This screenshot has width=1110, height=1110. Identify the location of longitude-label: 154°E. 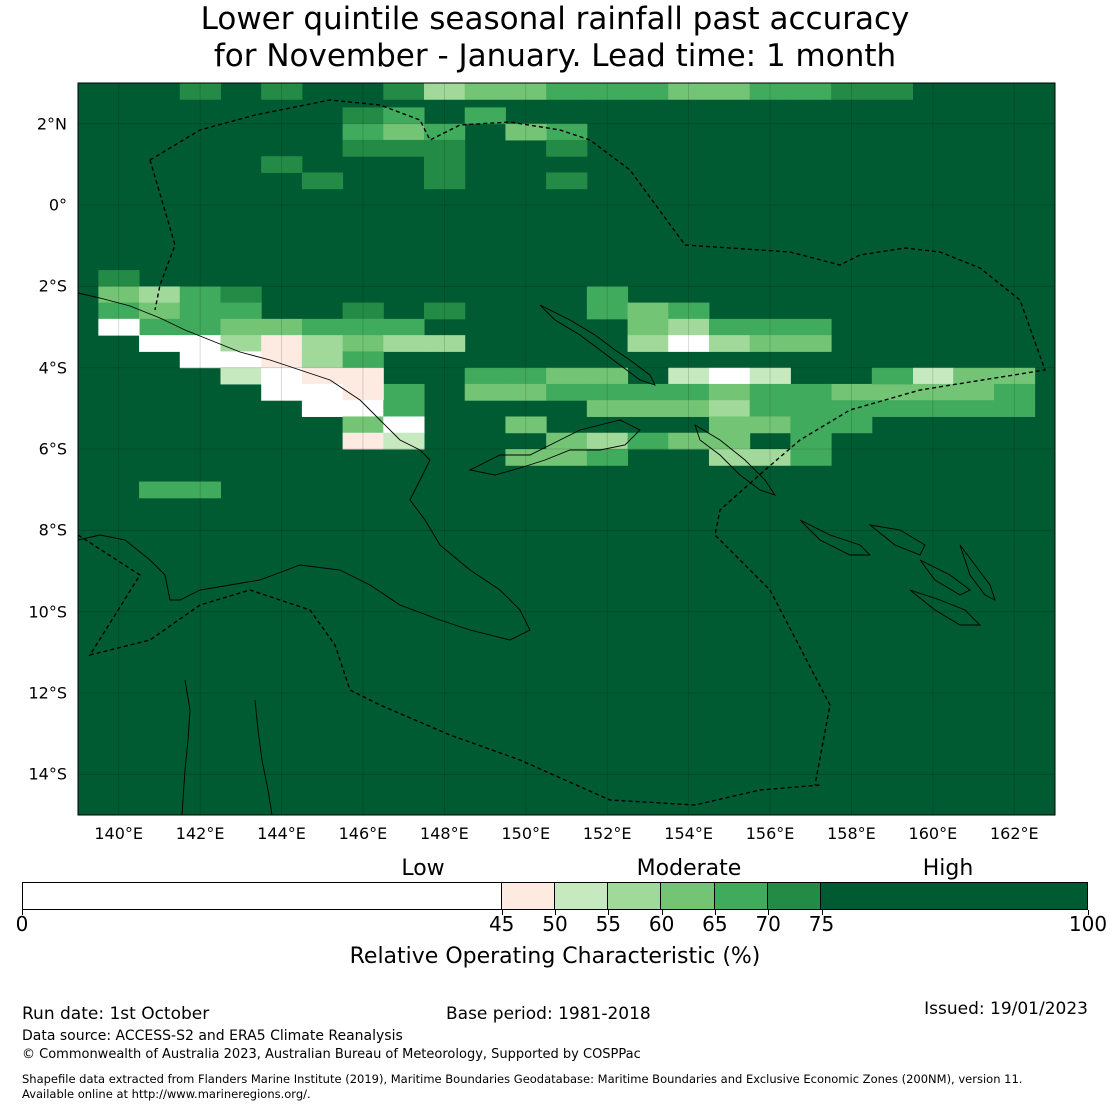
(688, 833).